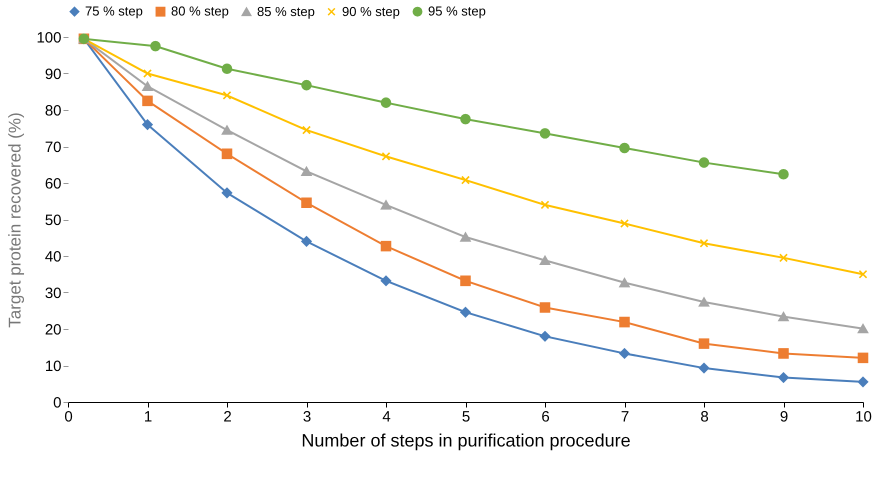 The width and height of the screenshot is (887, 482). I want to click on x-tick-label: 6, so click(545, 417).